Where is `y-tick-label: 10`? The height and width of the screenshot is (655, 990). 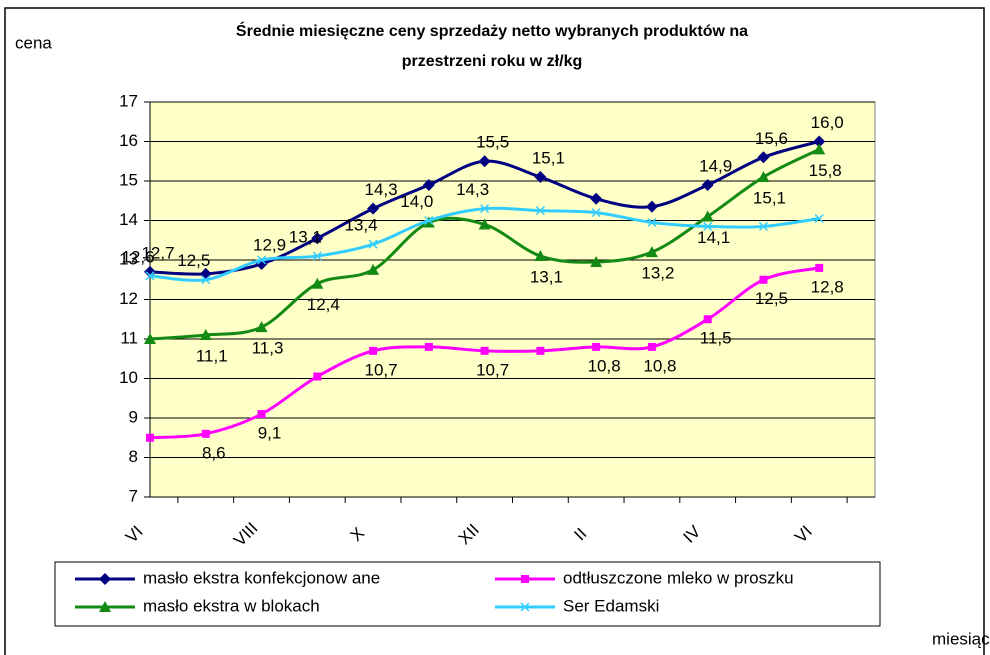 y-tick-label: 10 is located at coordinates (128, 377).